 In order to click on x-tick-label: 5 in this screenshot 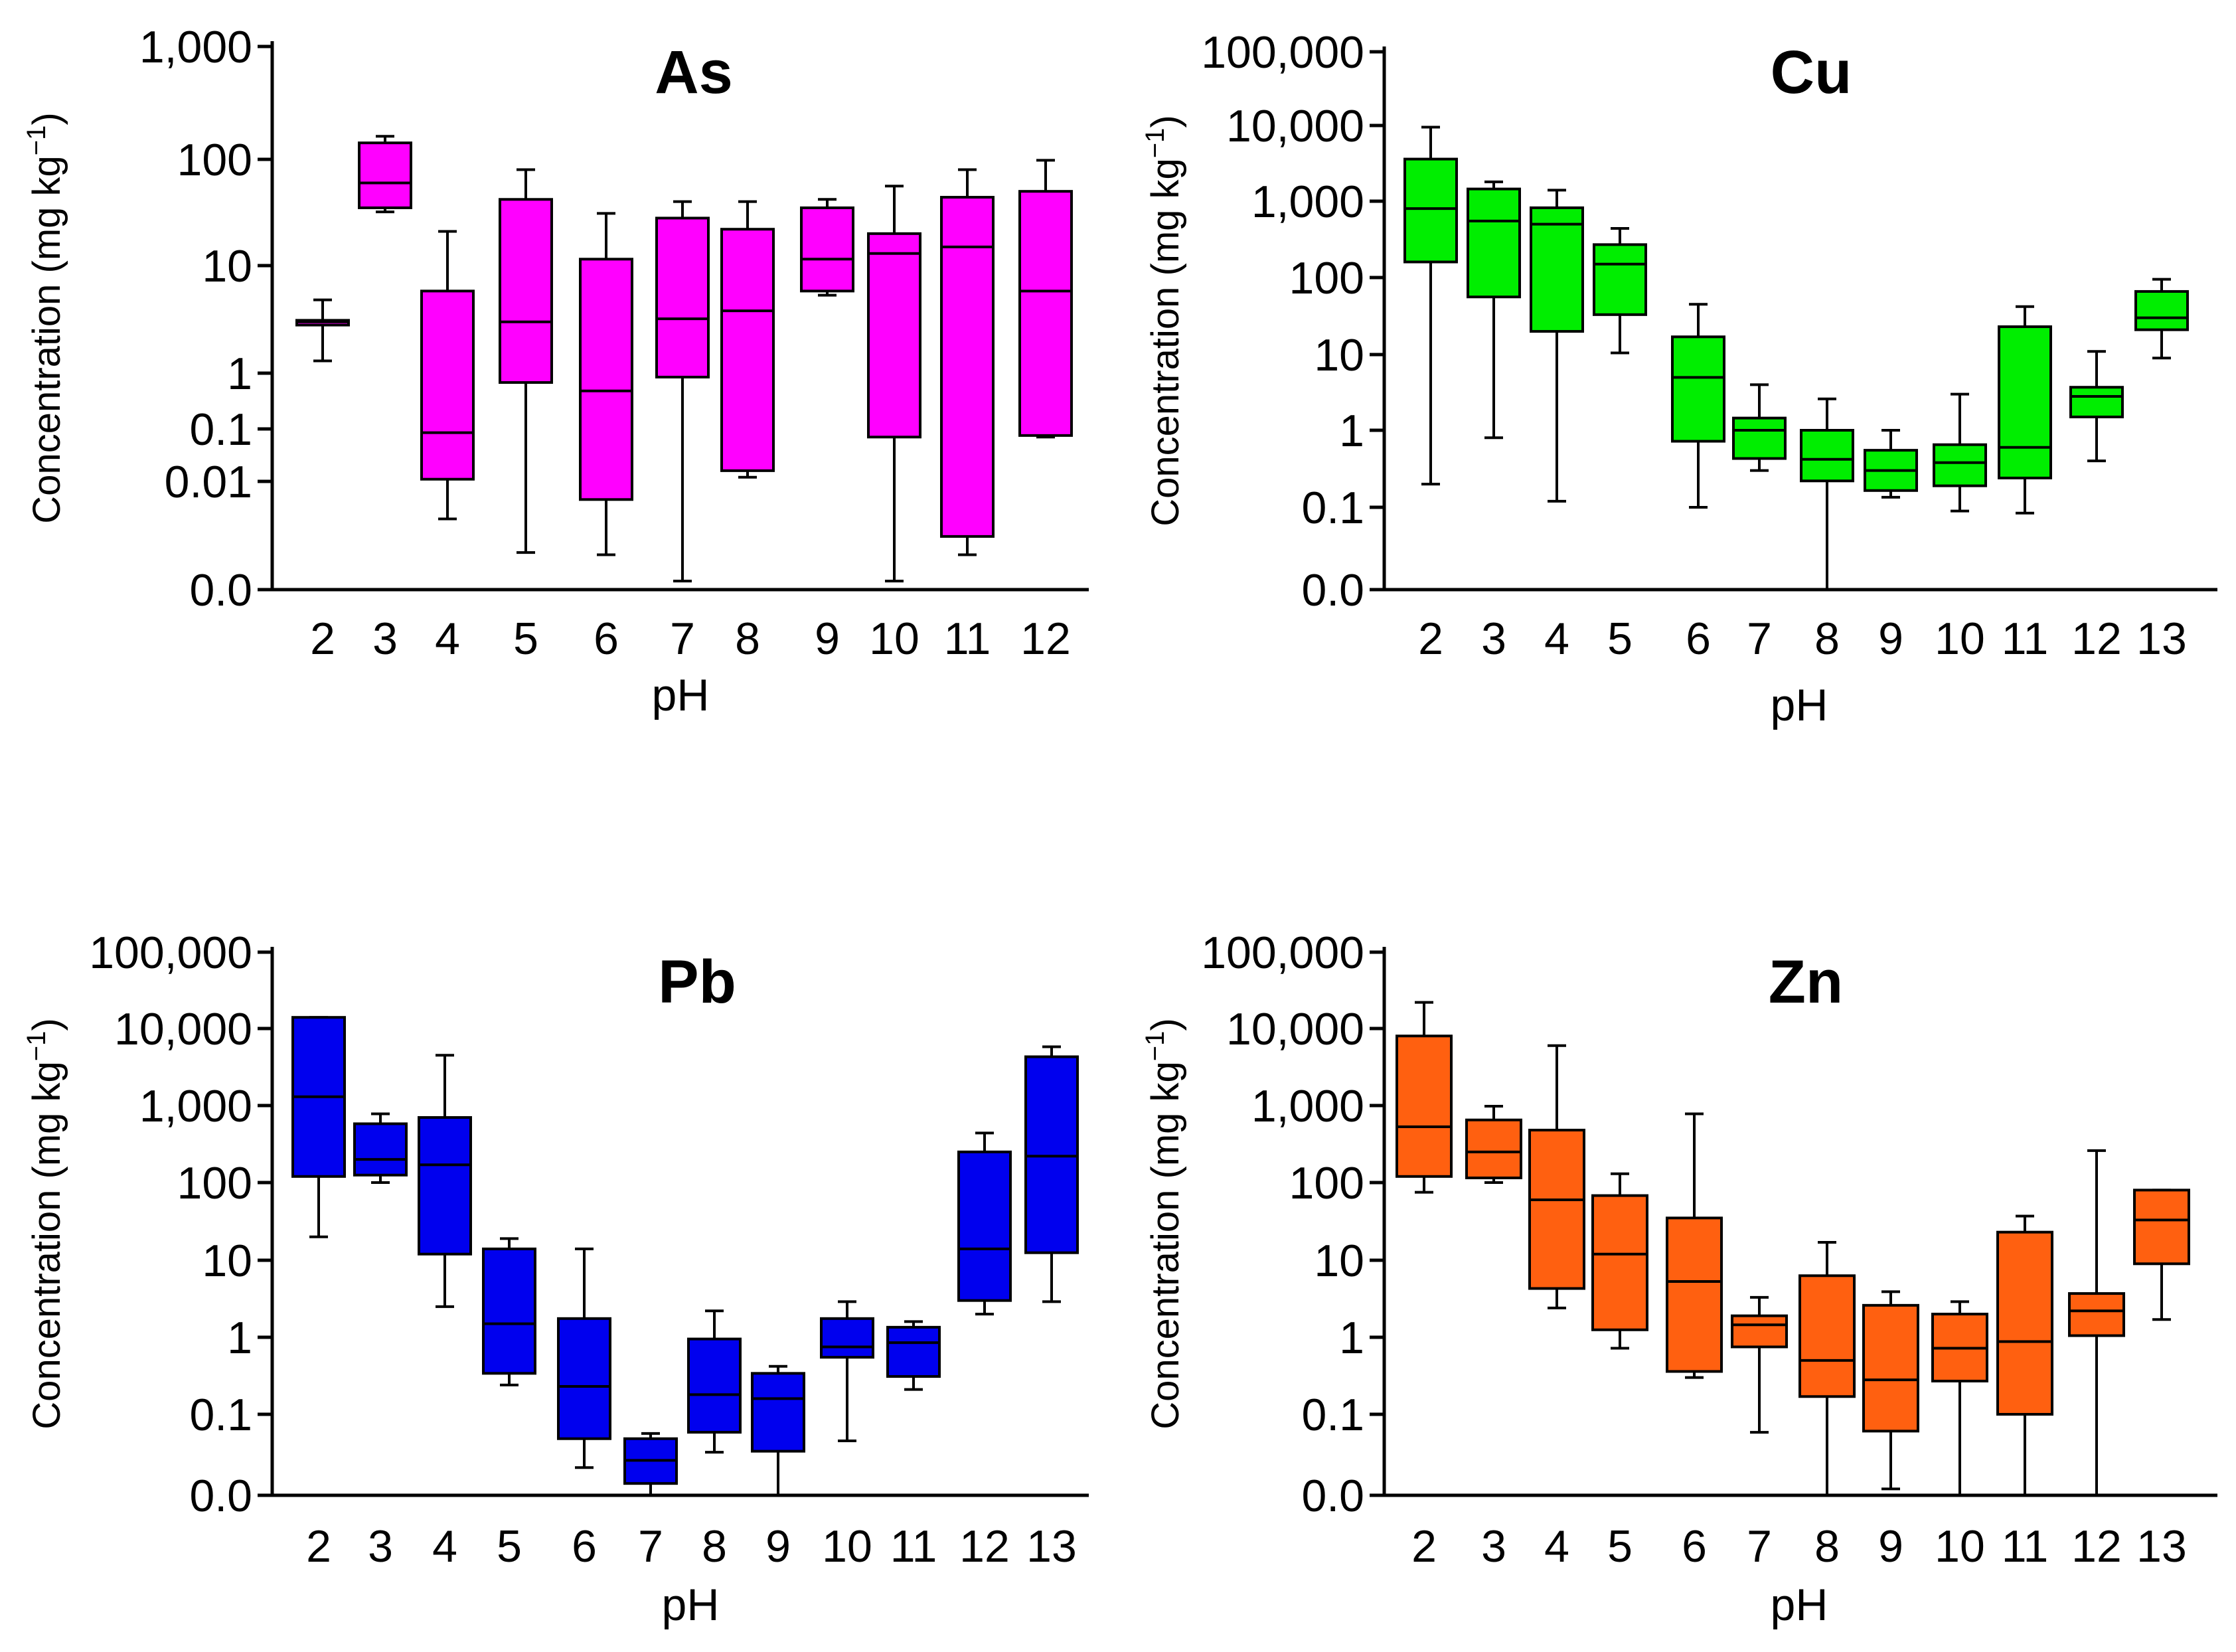, I will do `click(1620, 1546)`.